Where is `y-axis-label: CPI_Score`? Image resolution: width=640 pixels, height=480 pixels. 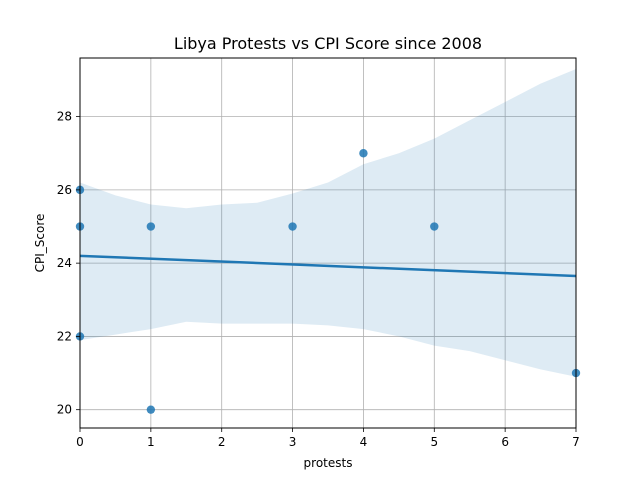
y-axis-label: CPI_Score is located at coordinates (40, 243).